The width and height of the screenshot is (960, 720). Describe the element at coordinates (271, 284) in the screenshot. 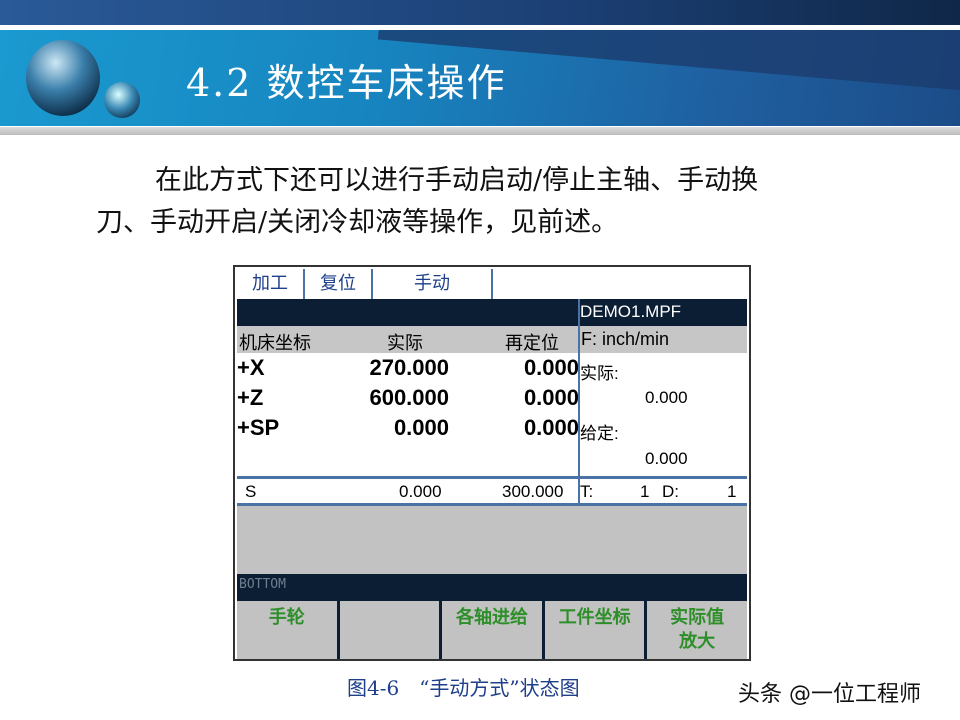

I see `tab-machining: 加工` at that location.